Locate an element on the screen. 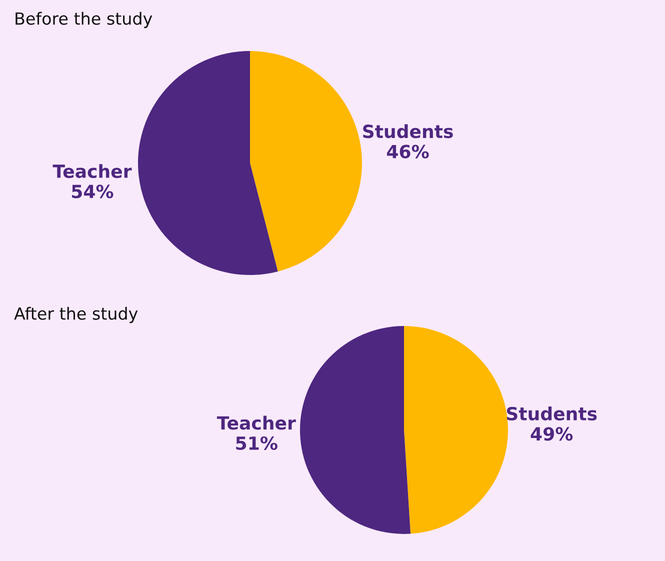  data-label: 49% is located at coordinates (551, 434).